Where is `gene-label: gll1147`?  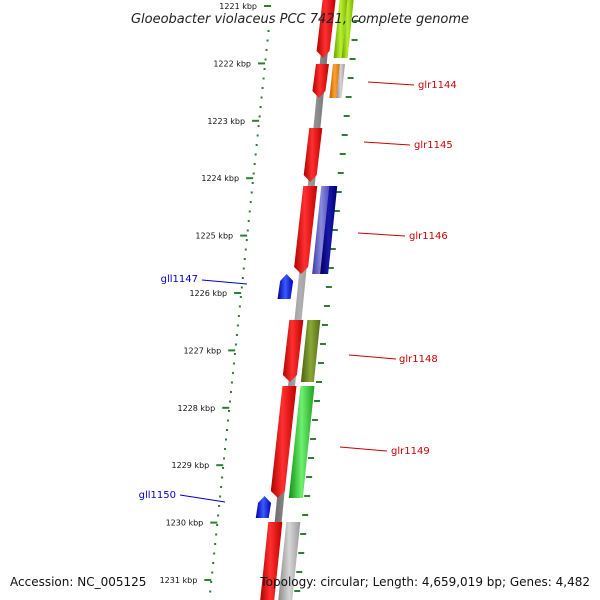
gene-label: gll1147 is located at coordinates (179, 279).